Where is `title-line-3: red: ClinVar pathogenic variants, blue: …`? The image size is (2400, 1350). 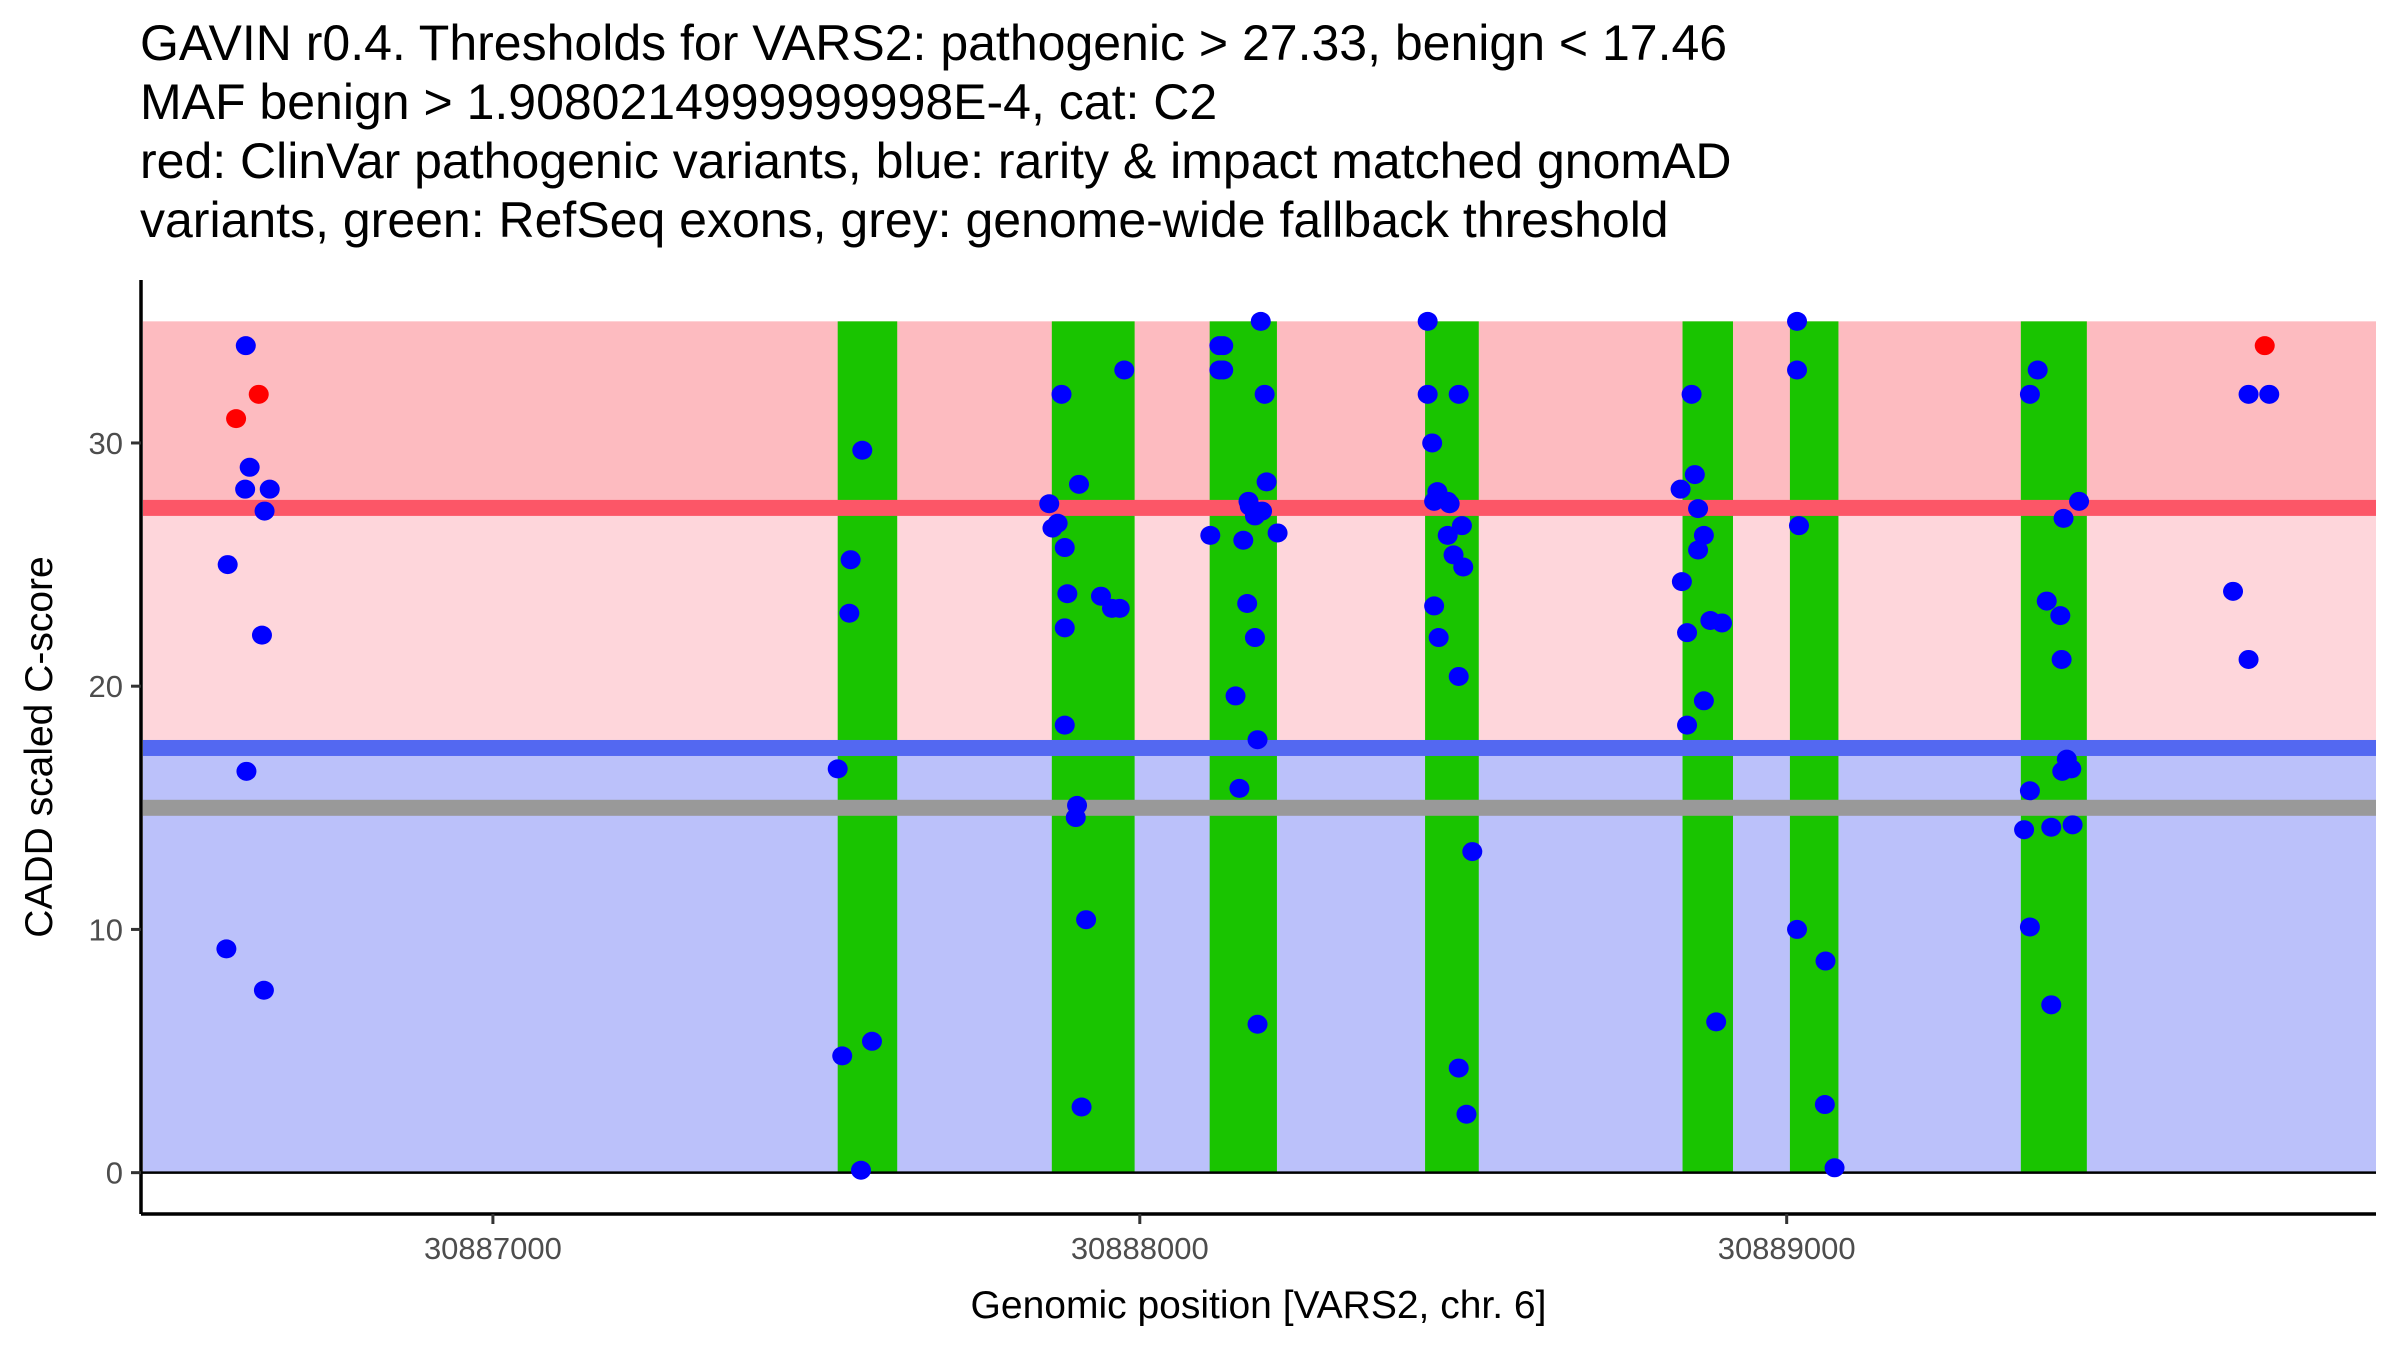
title-line-3: red: ClinVar pathogenic variants, blue: … is located at coordinates (936, 161).